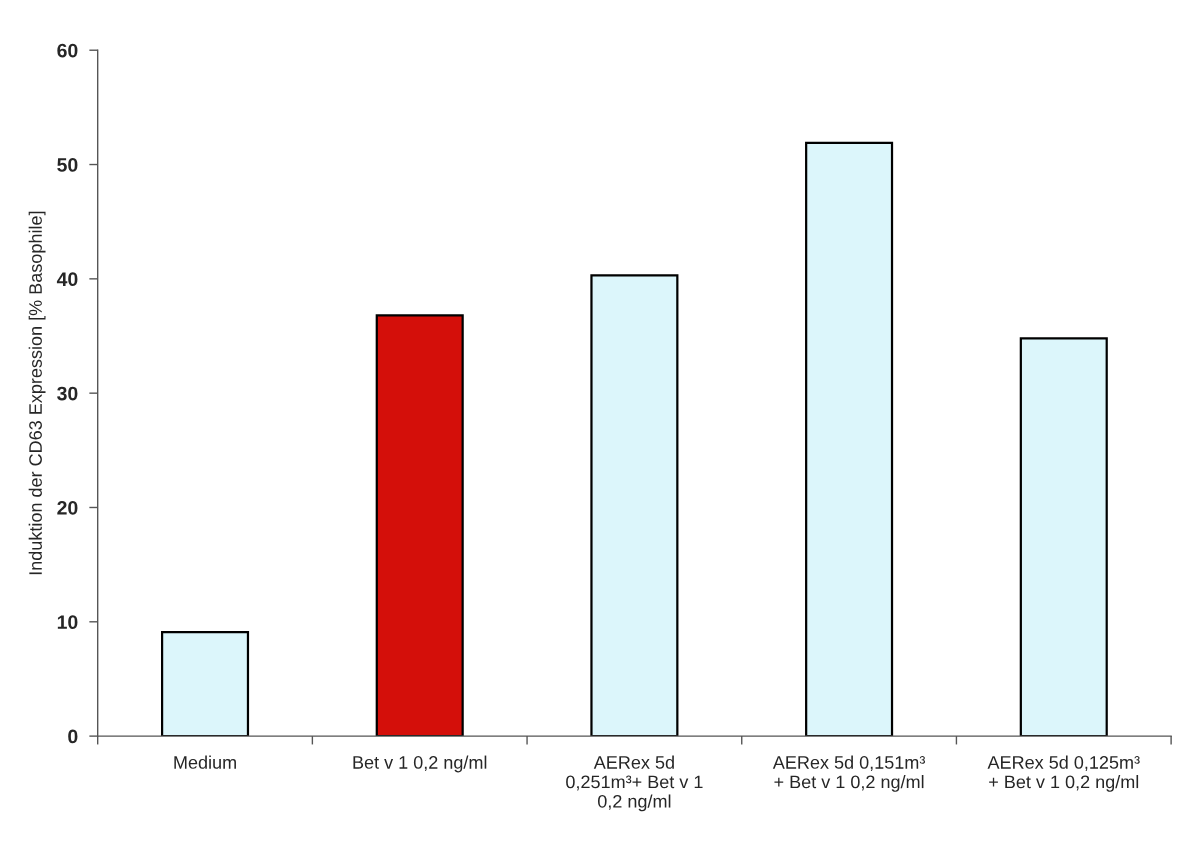  What do you see at coordinates (205, 762) in the screenshot?
I see `x-tick-label: Medium` at bounding box center [205, 762].